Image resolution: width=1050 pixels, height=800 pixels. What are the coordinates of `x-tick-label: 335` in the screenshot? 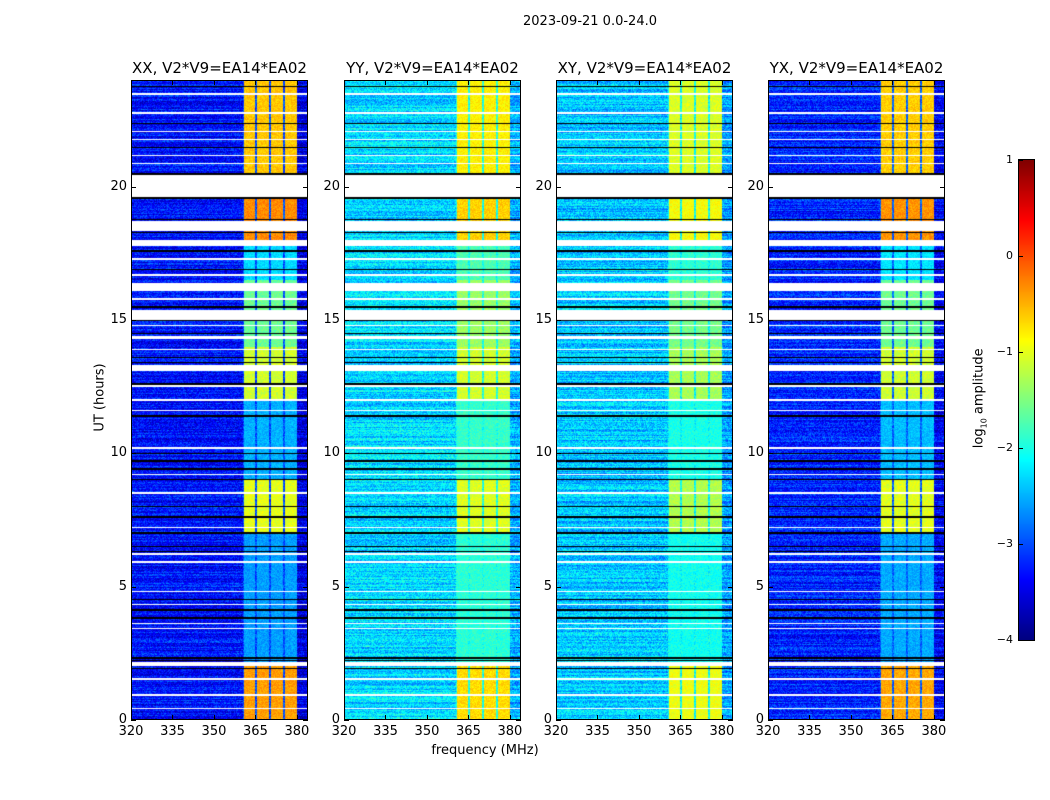 It's located at (809, 731).